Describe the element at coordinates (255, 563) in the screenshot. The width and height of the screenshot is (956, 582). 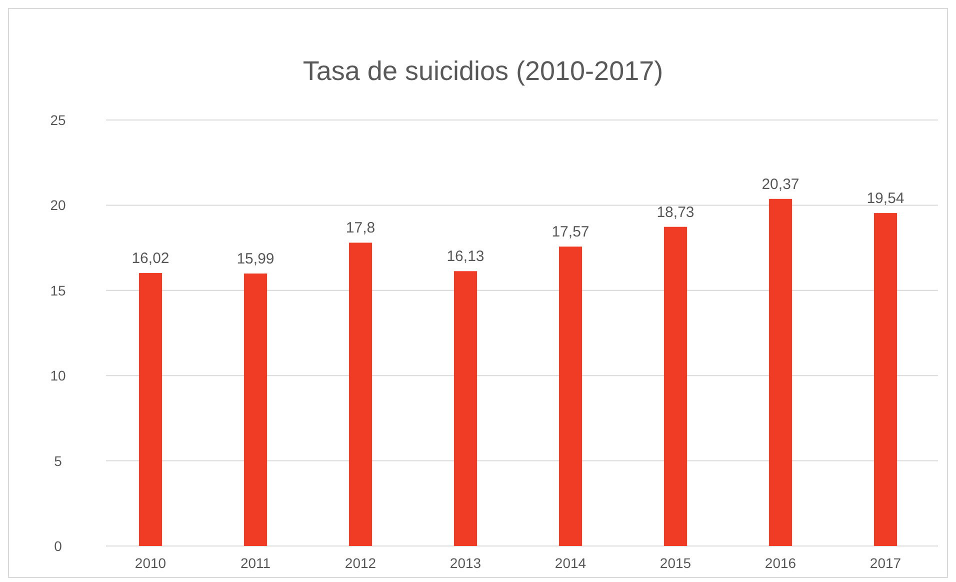
I see `x-tick-label: 2011` at that location.